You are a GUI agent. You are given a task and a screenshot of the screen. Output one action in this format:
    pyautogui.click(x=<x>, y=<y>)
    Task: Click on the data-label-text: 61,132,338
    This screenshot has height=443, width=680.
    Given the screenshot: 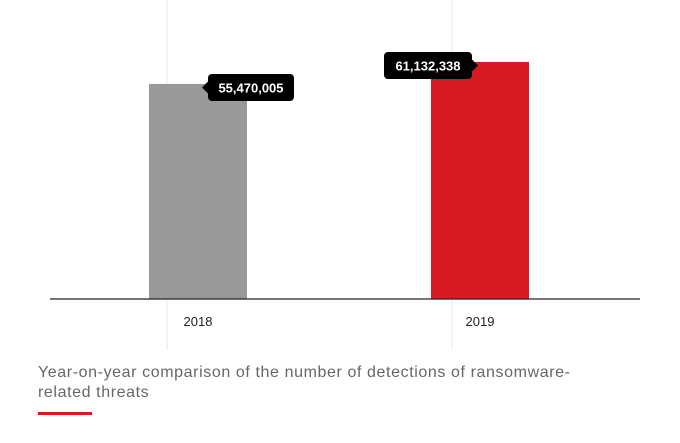 What is the action you would take?
    pyautogui.click(x=427, y=66)
    